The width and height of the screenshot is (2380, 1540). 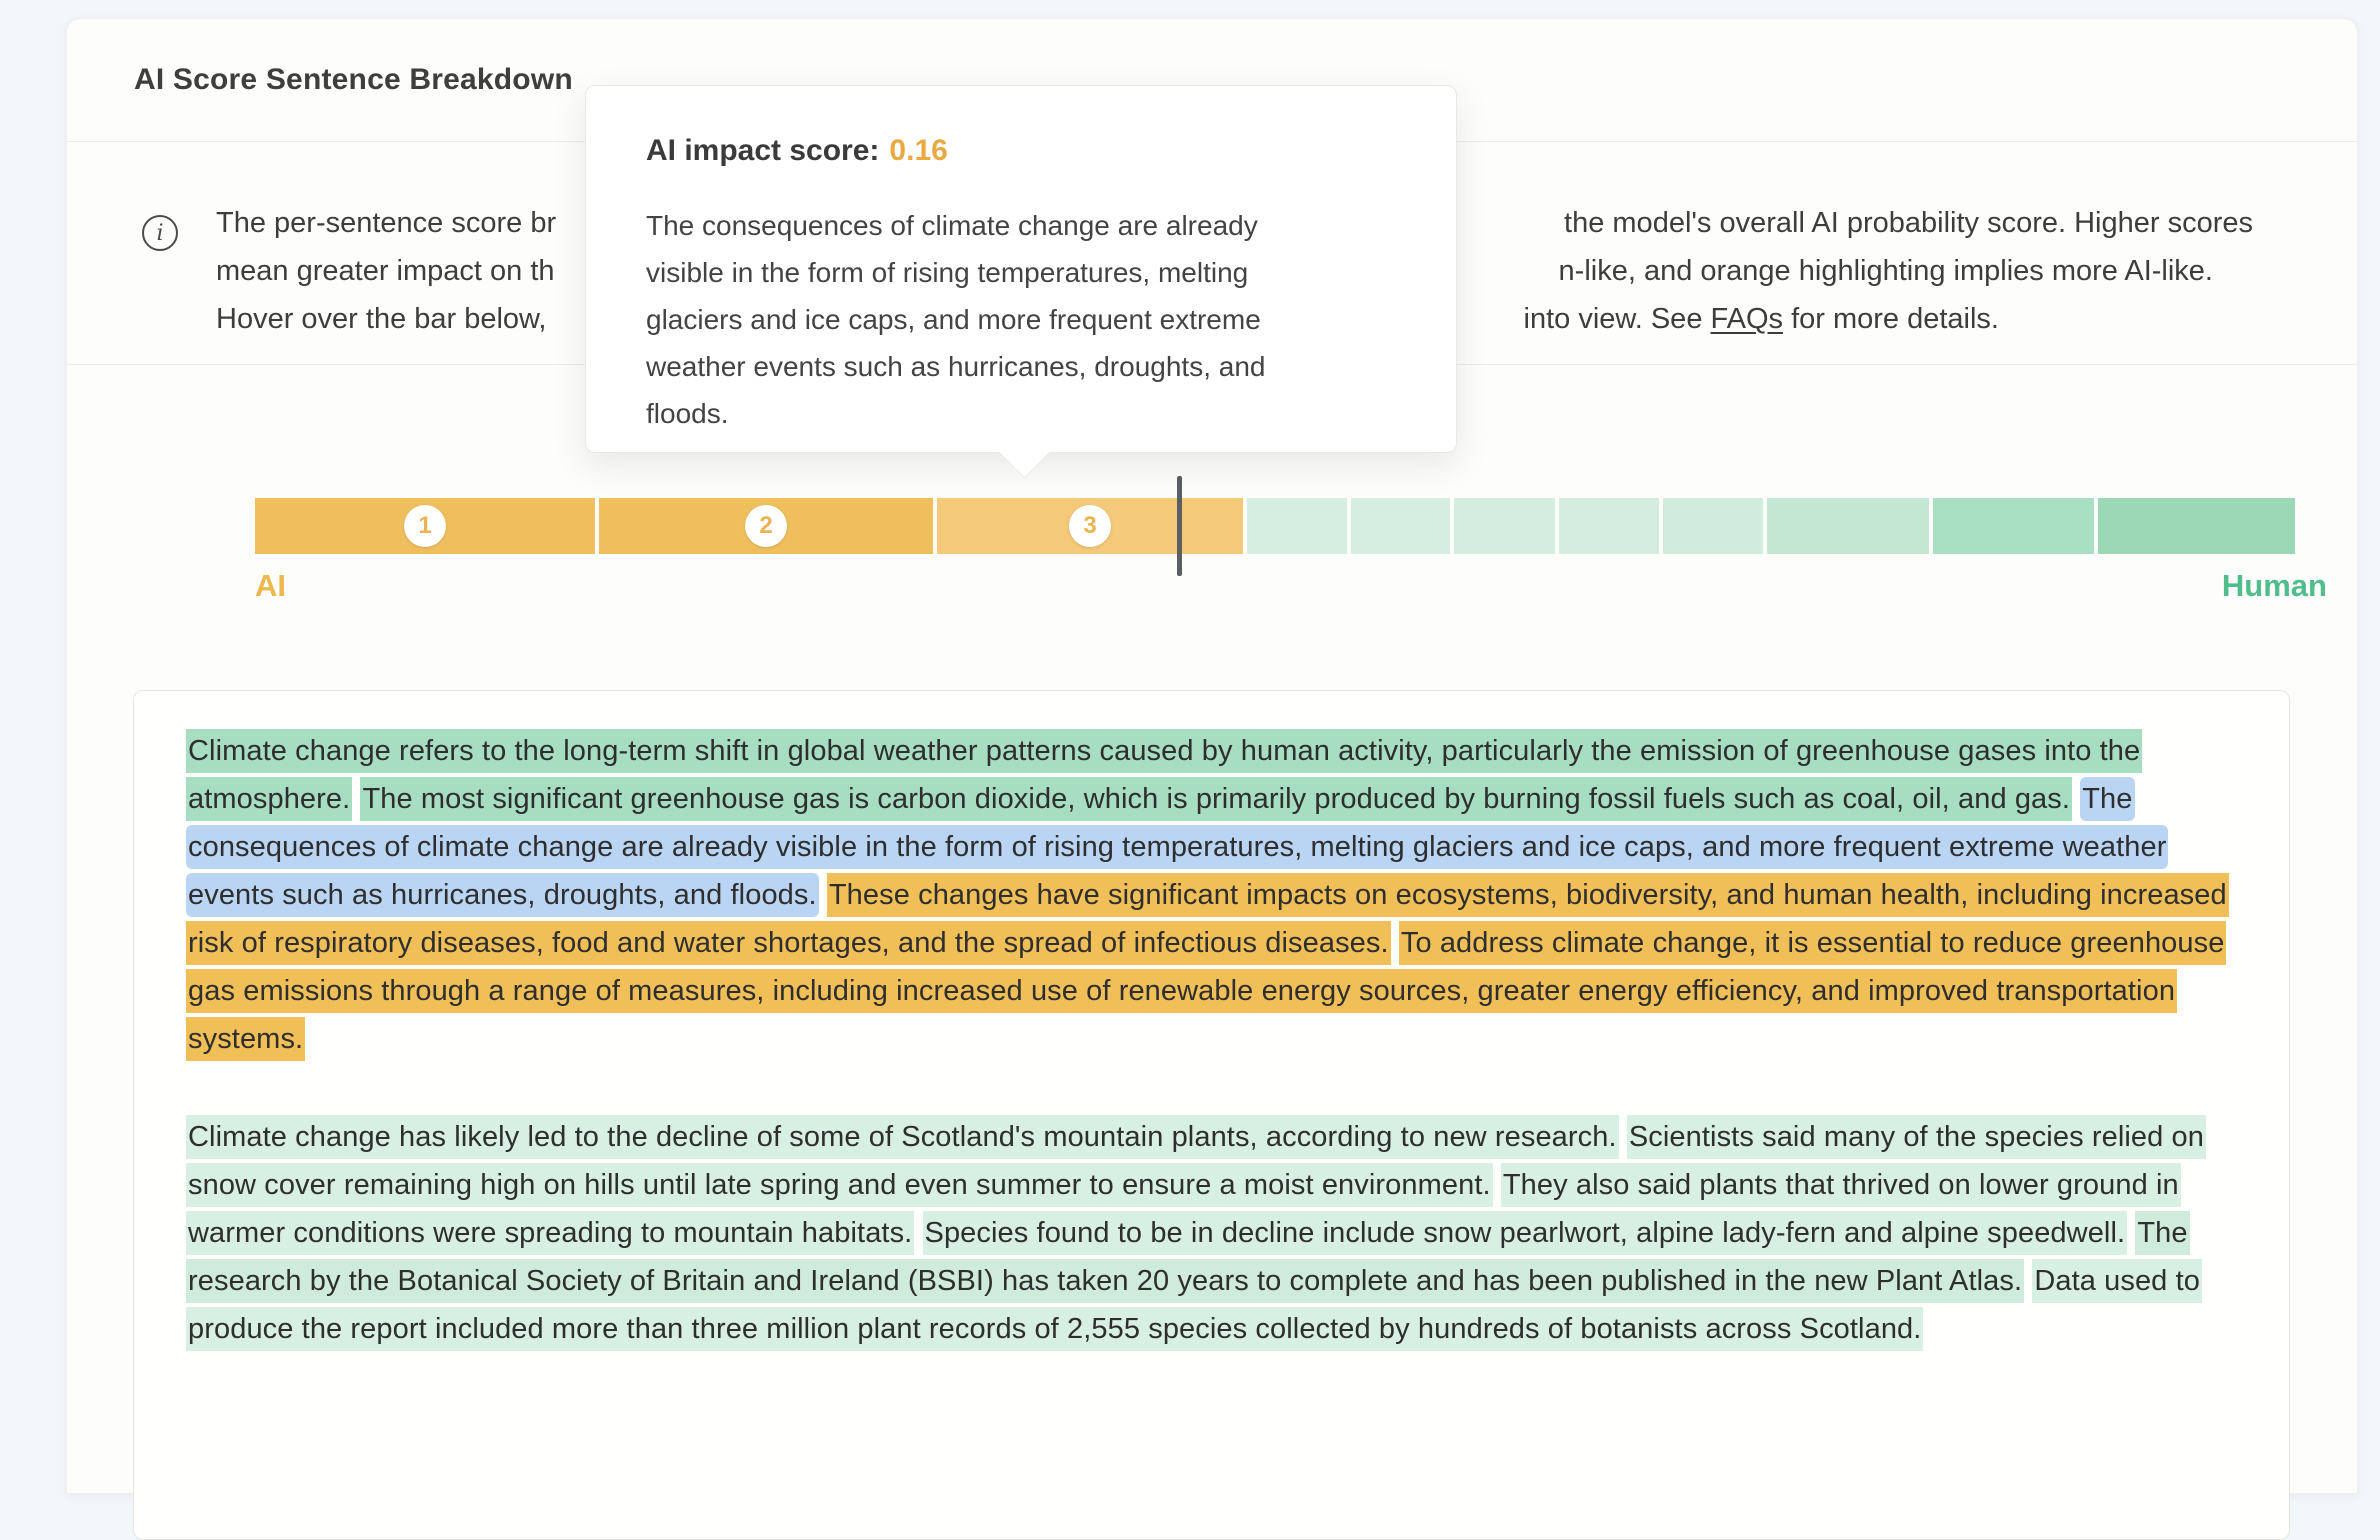 I want to click on info-line-3-post: for more details., so click(x=1891, y=319).